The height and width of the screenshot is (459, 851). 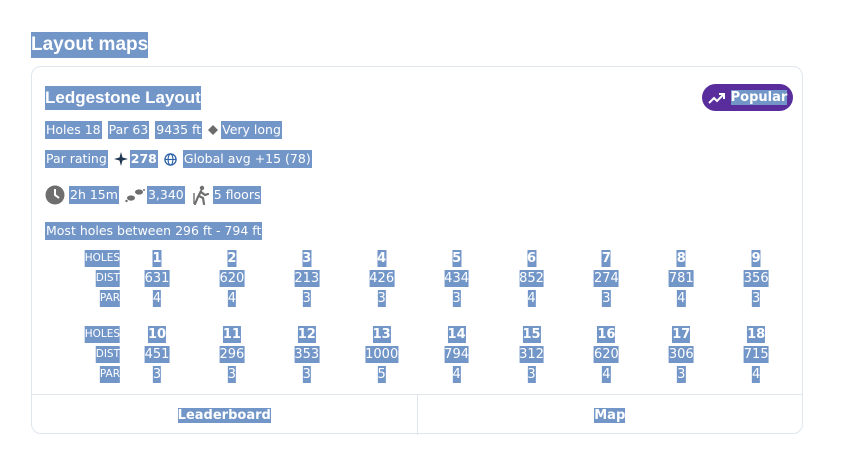 I want to click on length: 9435 ft, so click(x=179, y=130).